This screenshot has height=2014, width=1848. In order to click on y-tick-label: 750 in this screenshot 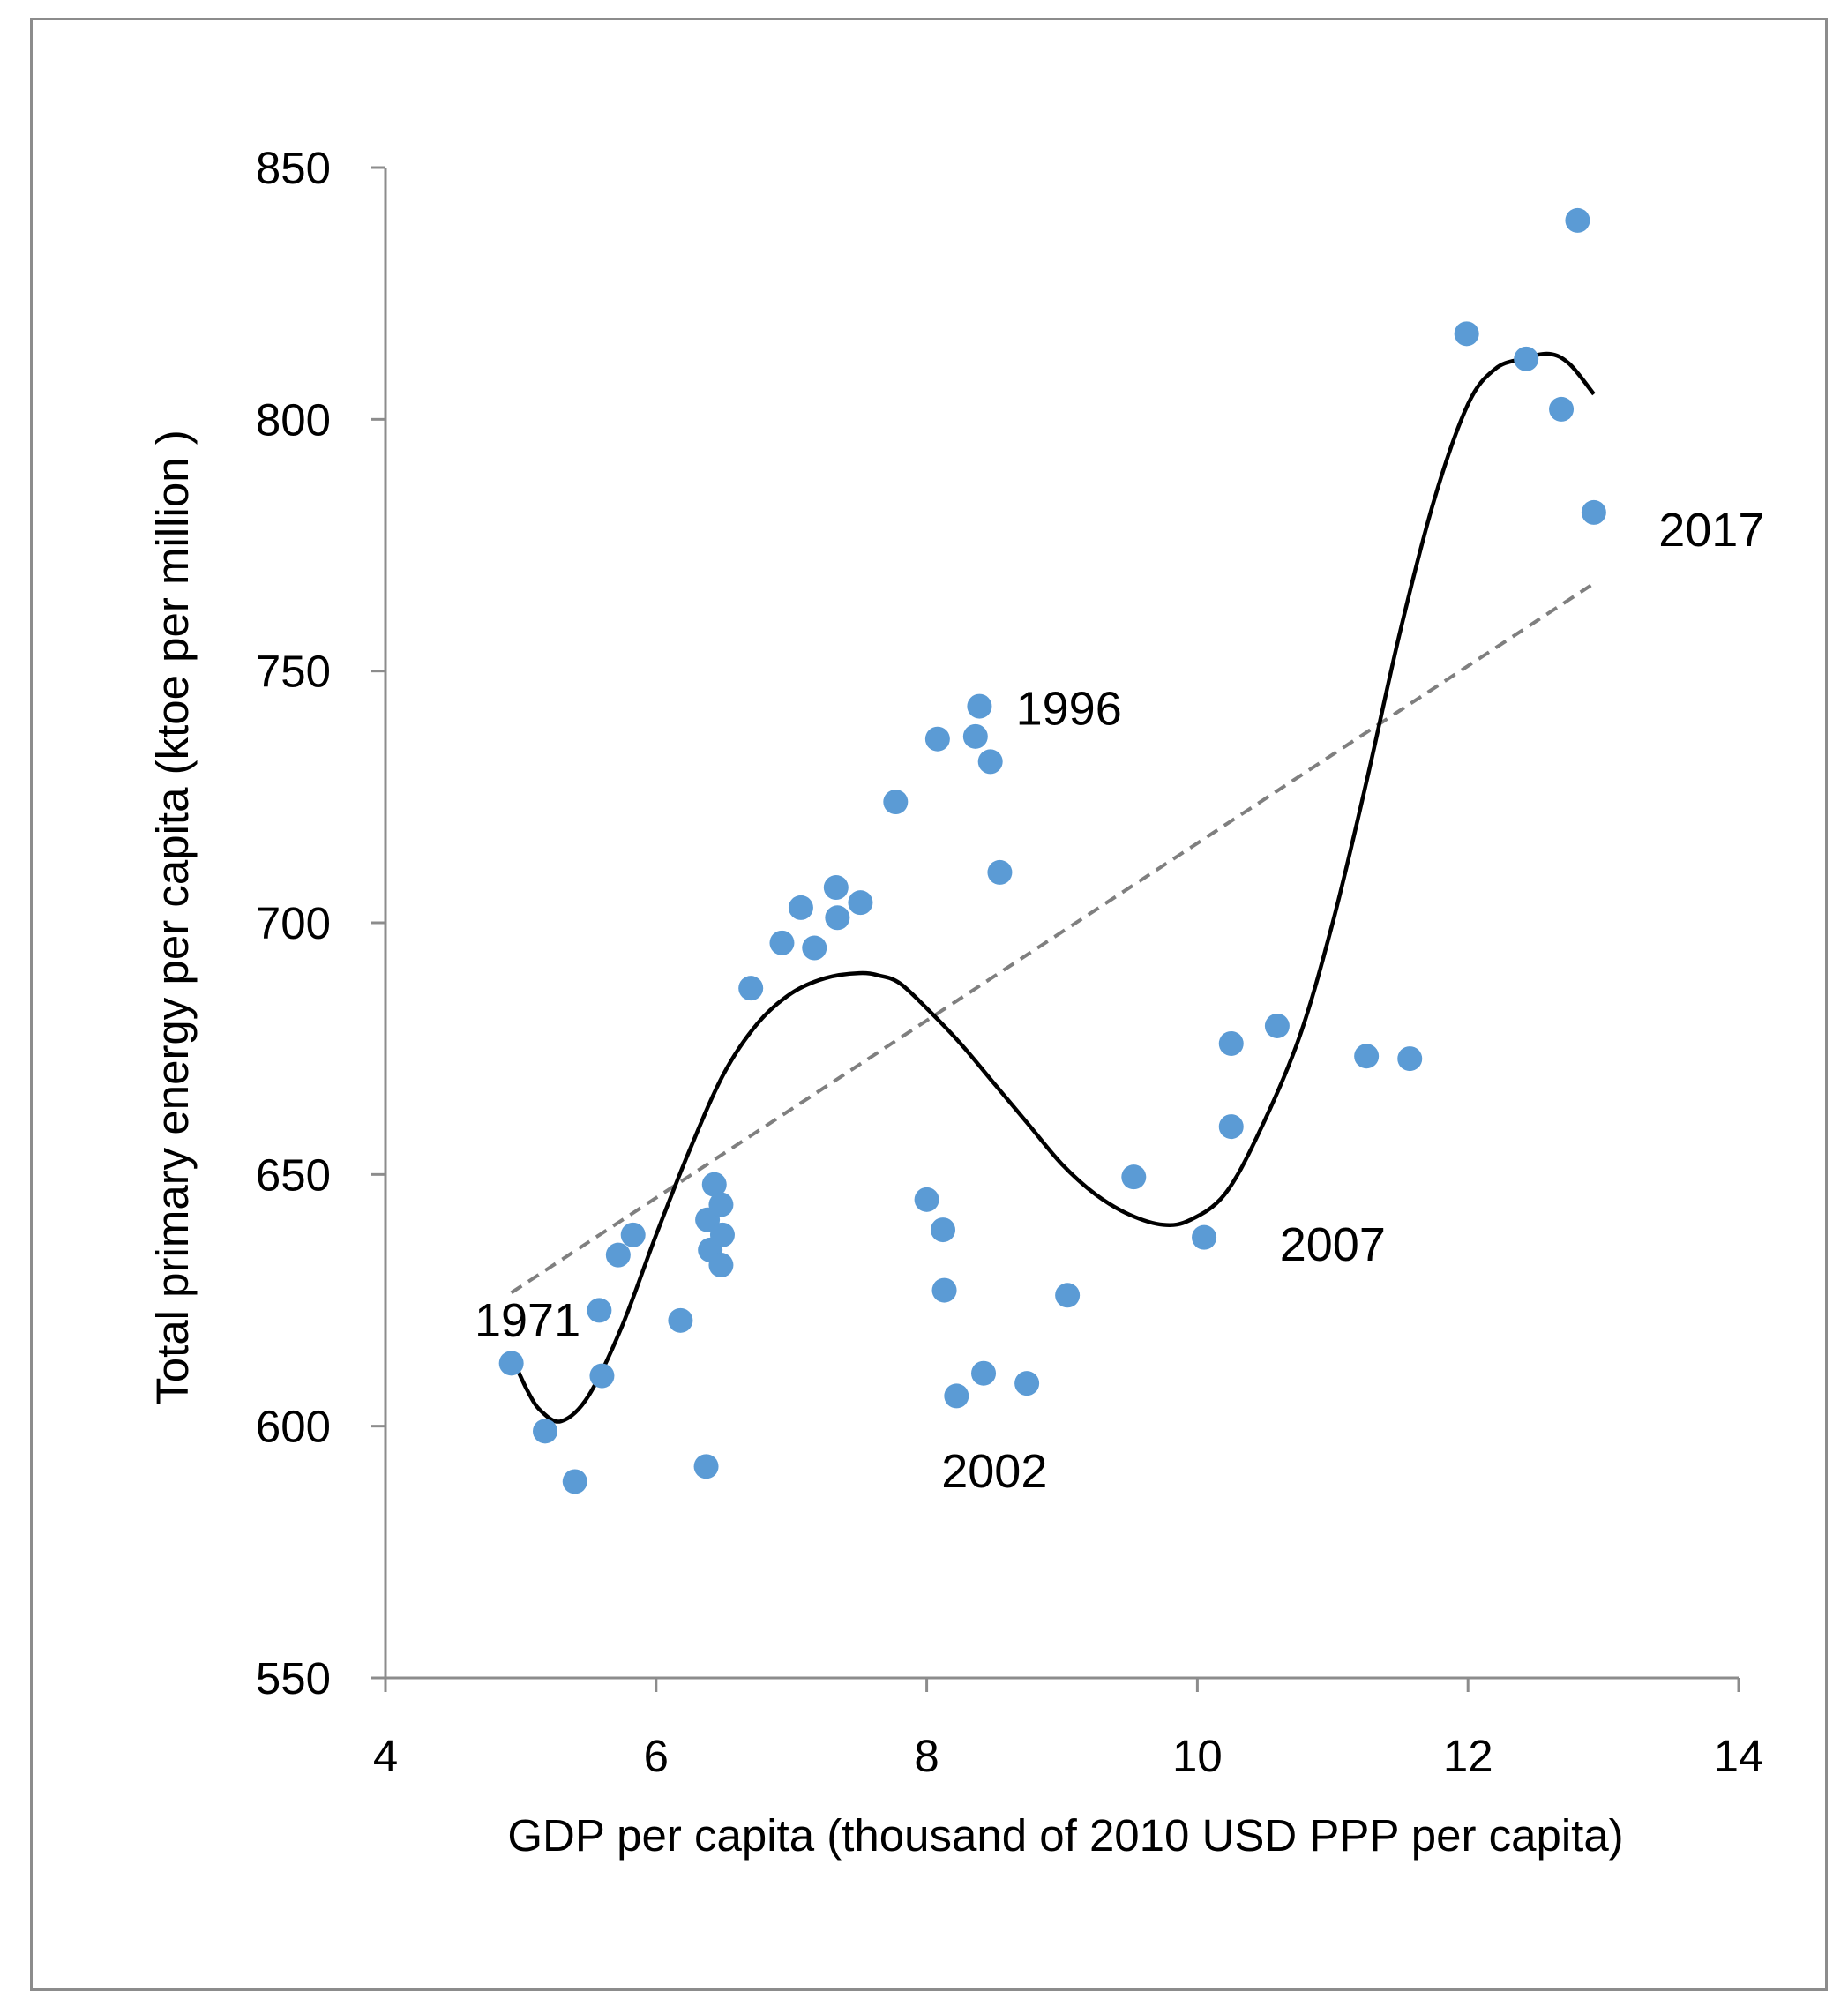, I will do `click(293, 672)`.